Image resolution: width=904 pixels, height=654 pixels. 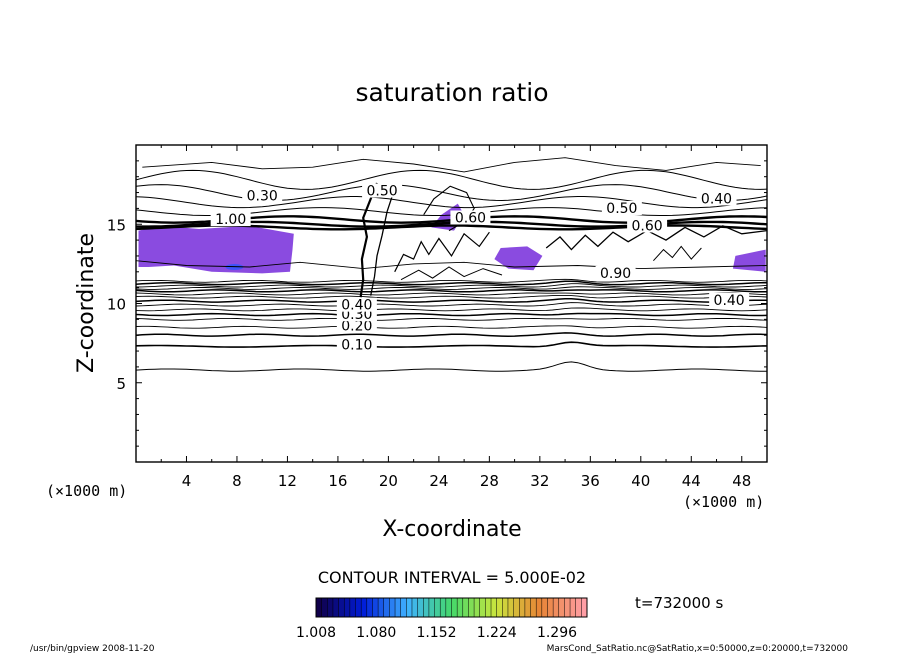 What do you see at coordinates (615, 274) in the screenshot?
I see `contour-label: 0.90` at bounding box center [615, 274].